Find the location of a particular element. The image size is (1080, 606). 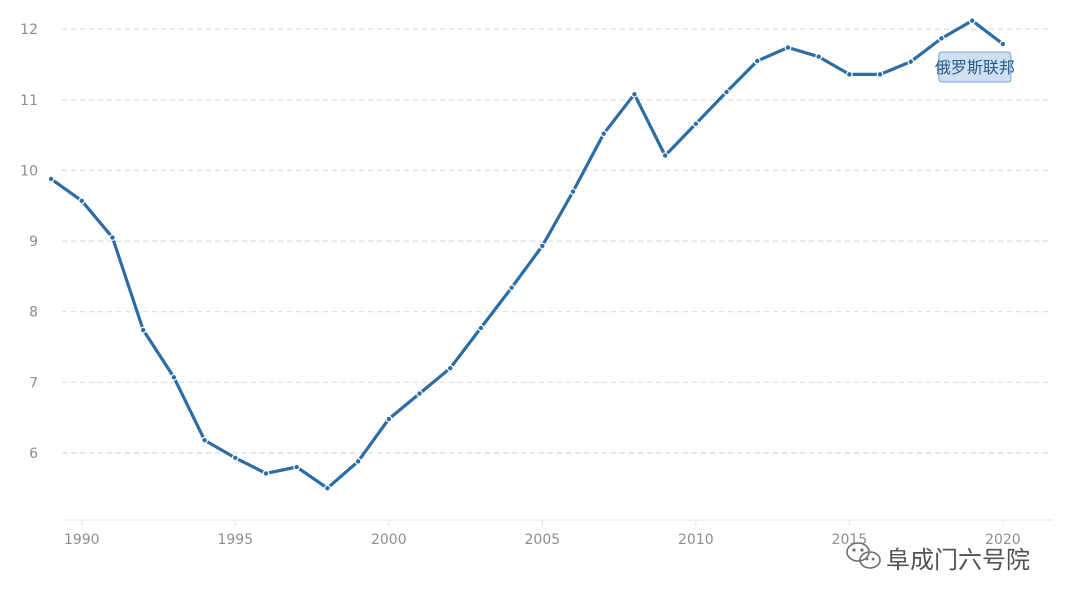

series-tag-box is located at coordinates (975, 67).